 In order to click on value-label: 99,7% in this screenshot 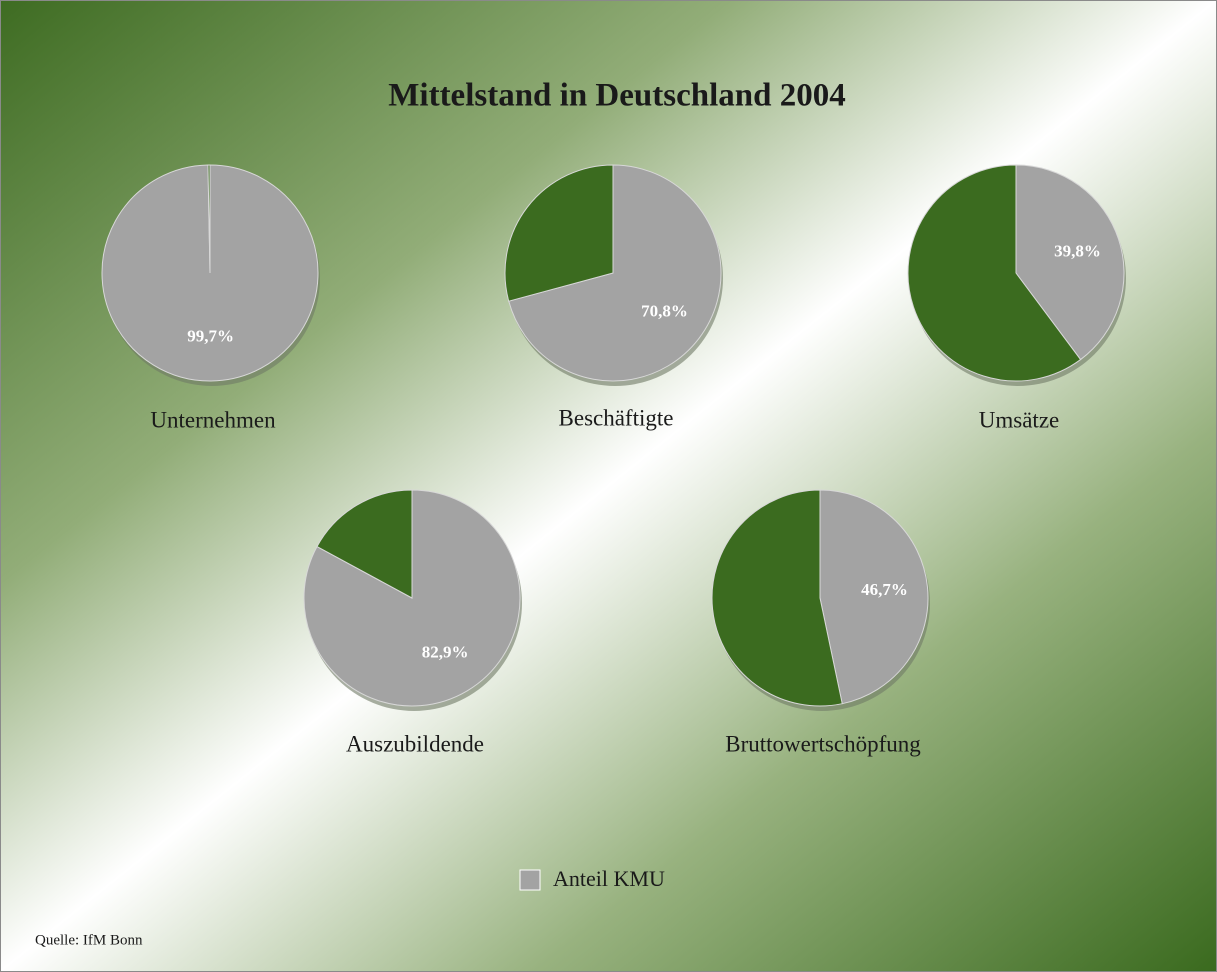, I will do `click(210, 336)`.